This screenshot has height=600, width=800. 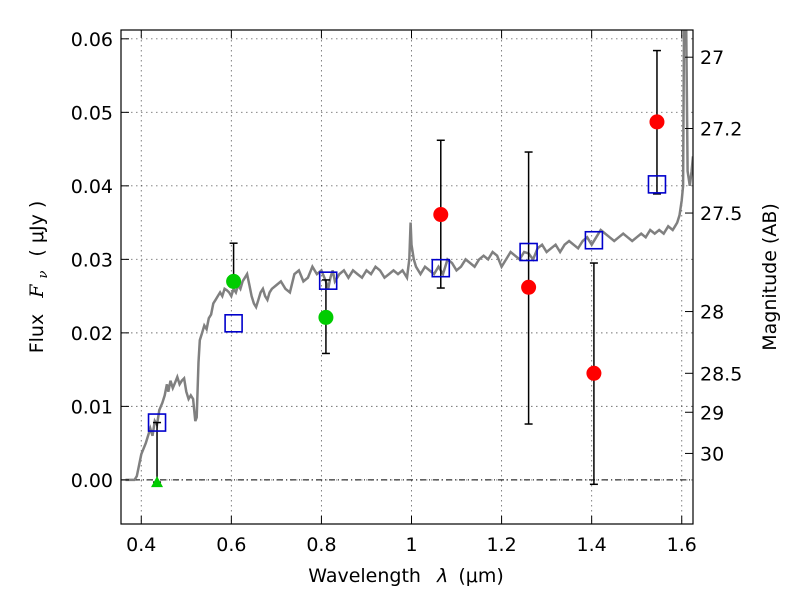 I want to click on green-triangle-marker, so click(x=157, y=482).